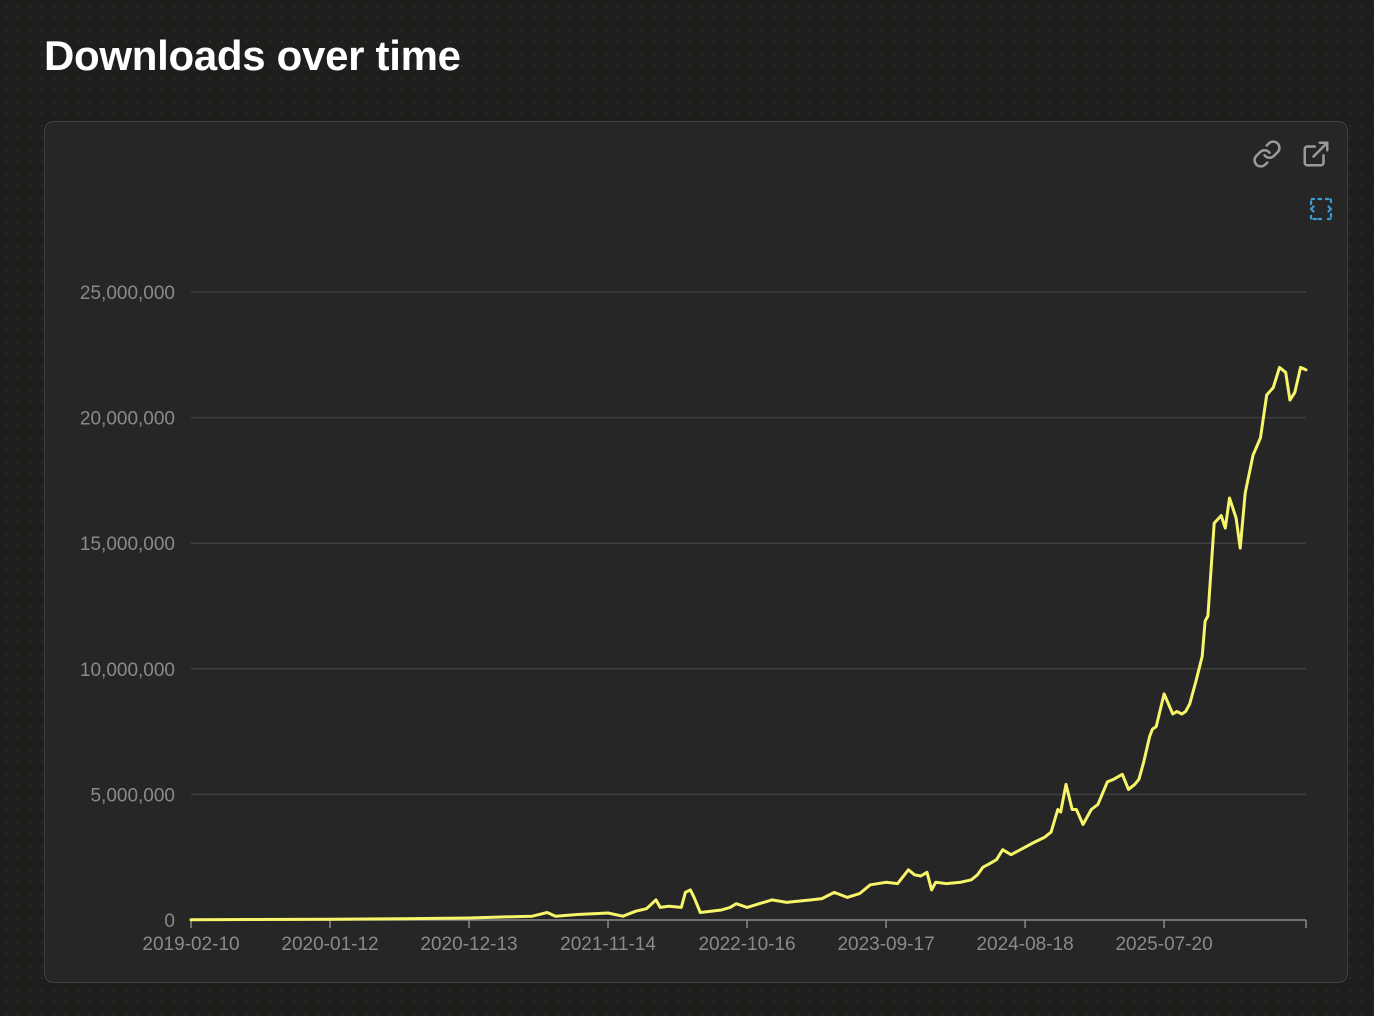 Image resolution: width=1374 pixels, height=1016 pixels. I want to click on page-title: Downloads over time, so click(252, 55).